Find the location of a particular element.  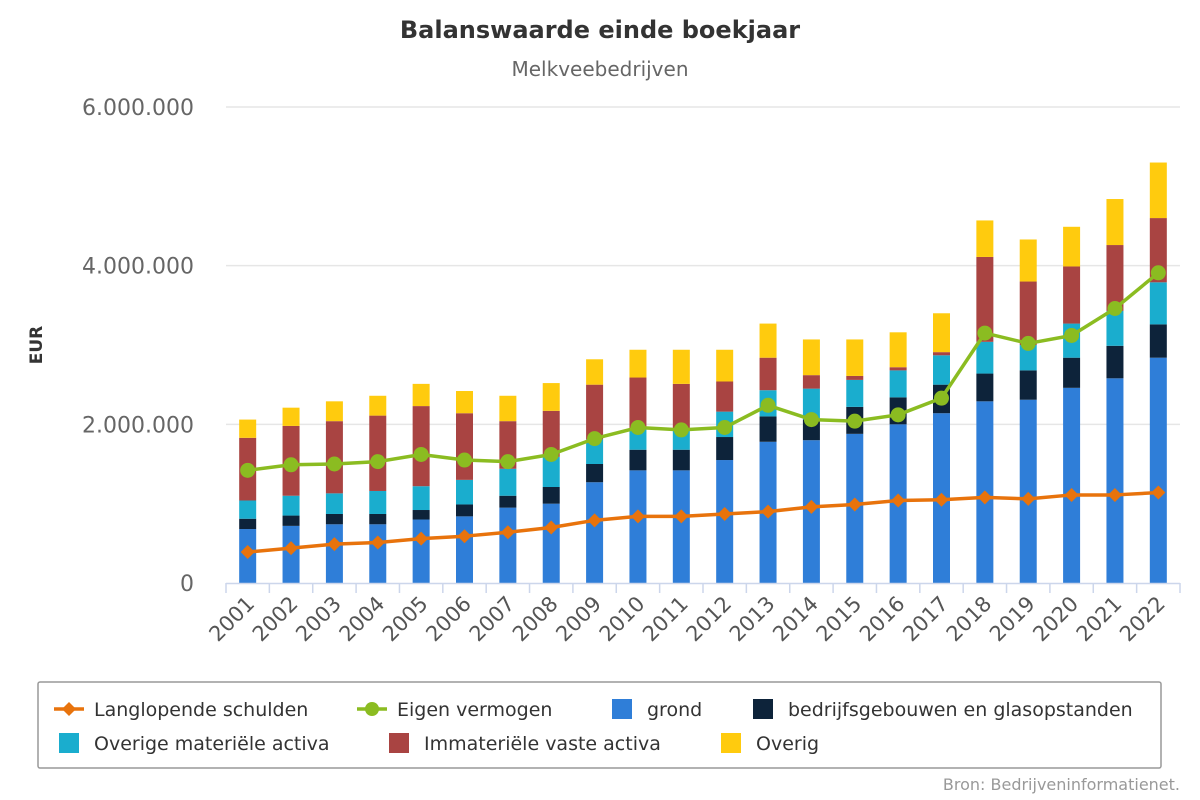

legend-item: Eigen vermogen is located at coordinates (454, 710).